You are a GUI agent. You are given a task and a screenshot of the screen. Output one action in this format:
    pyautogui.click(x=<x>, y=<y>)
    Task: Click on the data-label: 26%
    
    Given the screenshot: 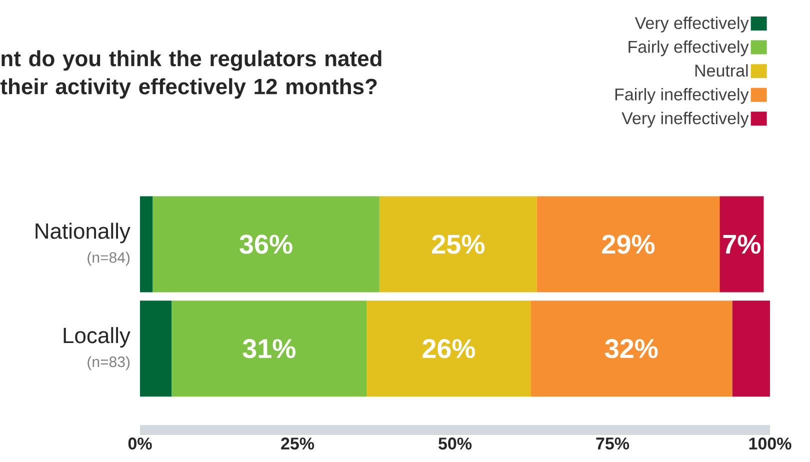 What is the action you would take?
    pyautogui.click(x=449, y=348)
    